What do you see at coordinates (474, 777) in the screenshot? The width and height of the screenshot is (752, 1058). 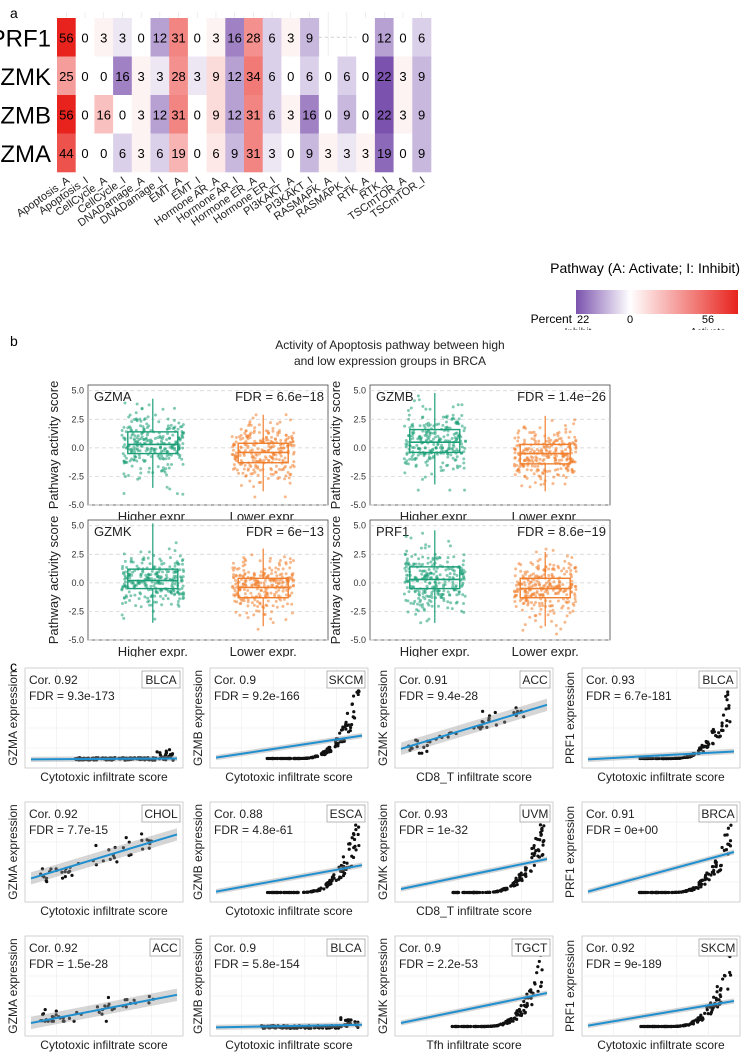 I see `scatter-xlabel: CD8_T infiltrate score` at bounding box center [474, 777].